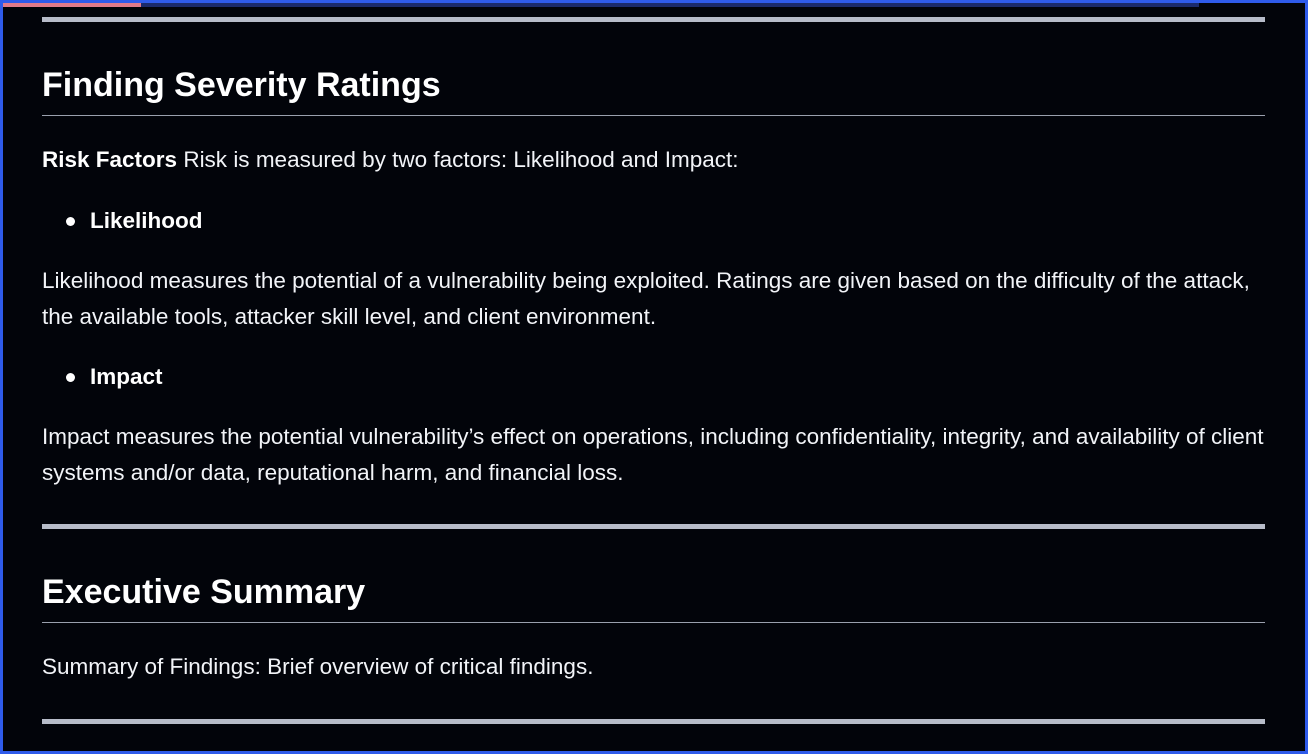 The height and width of the screenshot is (754, 1308). I want to click on likelihood-label: Likelihood, so click(146, 220).